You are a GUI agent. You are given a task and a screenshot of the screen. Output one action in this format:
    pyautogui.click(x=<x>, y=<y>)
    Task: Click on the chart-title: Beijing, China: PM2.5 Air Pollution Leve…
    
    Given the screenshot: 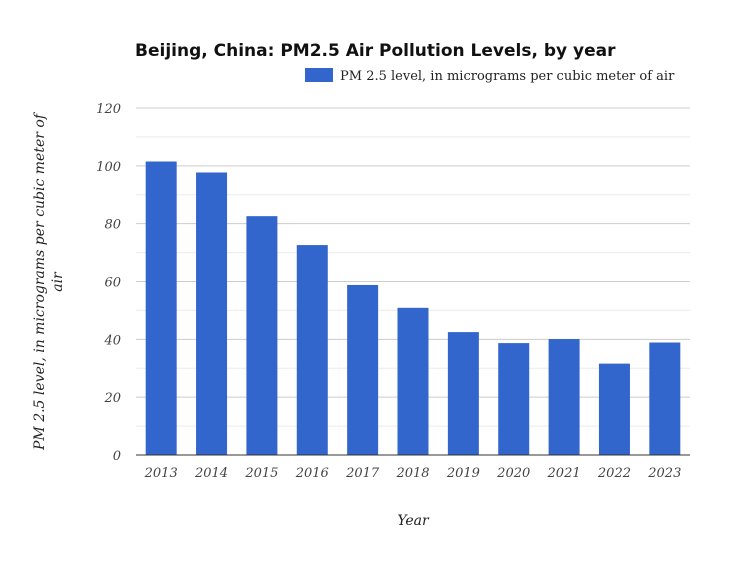 What is the action you would take?
    pyautogui.click(x=375, y=51)
    